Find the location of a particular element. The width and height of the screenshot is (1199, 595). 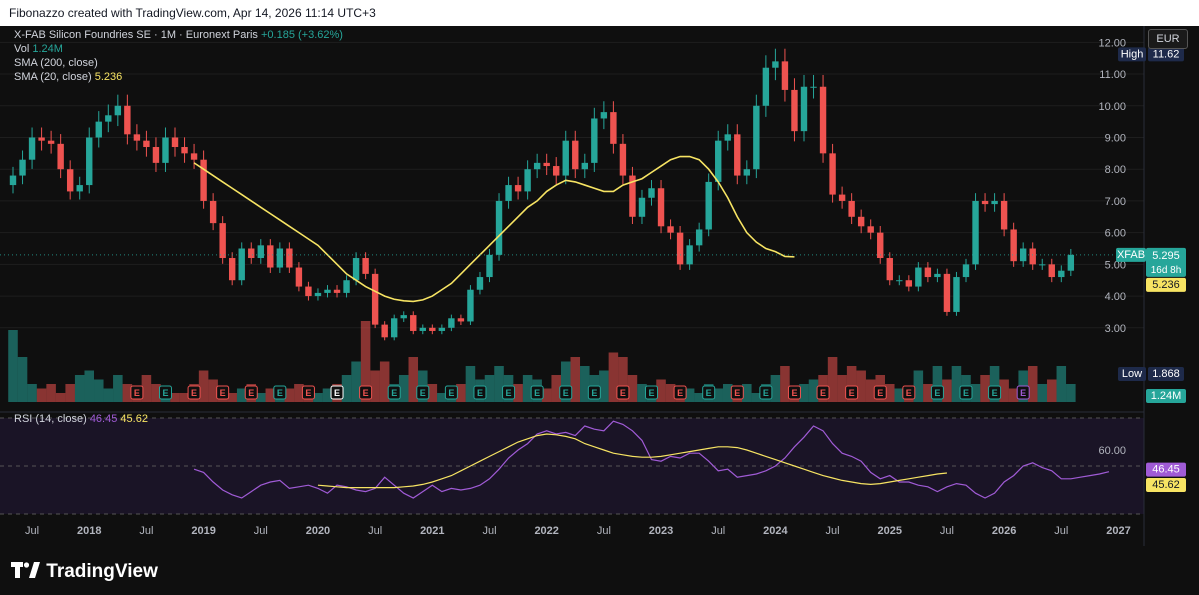

last-price-block: 5.295 16d 8h is located at coordinates (1166, 262).